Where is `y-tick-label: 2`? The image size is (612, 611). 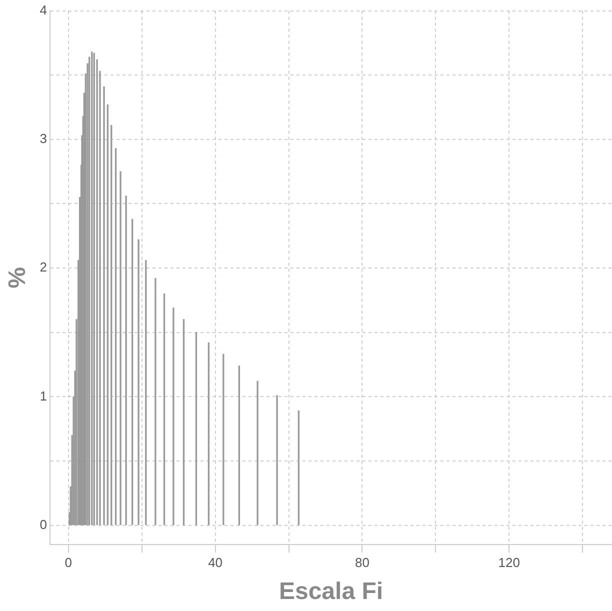 y-tick-label: 2 is located at coordinates (44, 267).